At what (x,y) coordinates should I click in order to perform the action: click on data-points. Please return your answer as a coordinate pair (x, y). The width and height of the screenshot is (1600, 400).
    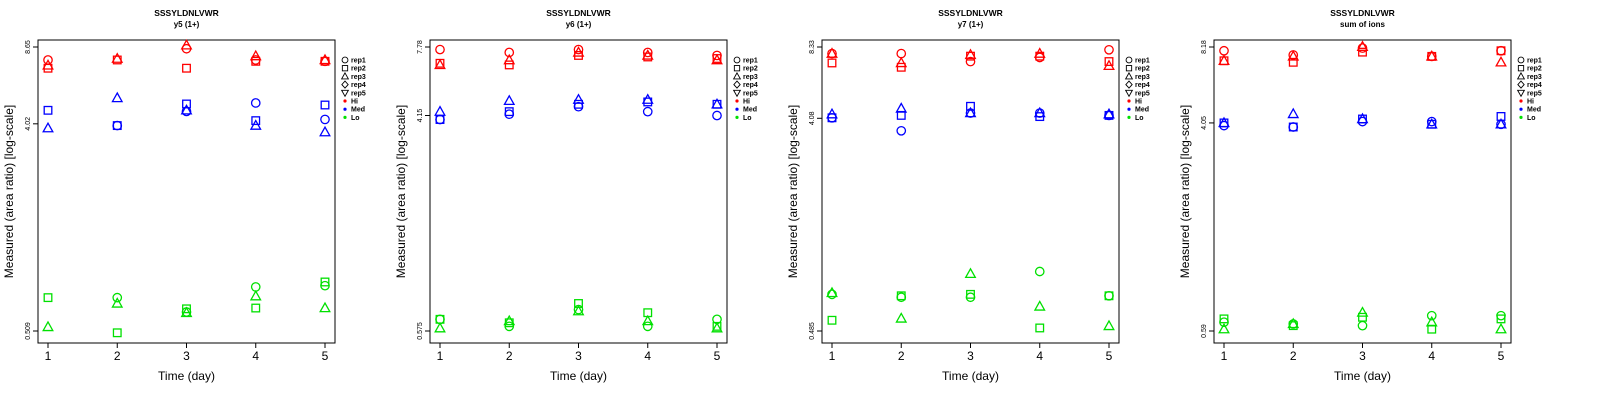
    Looking at the image, I should click on (970, 188).